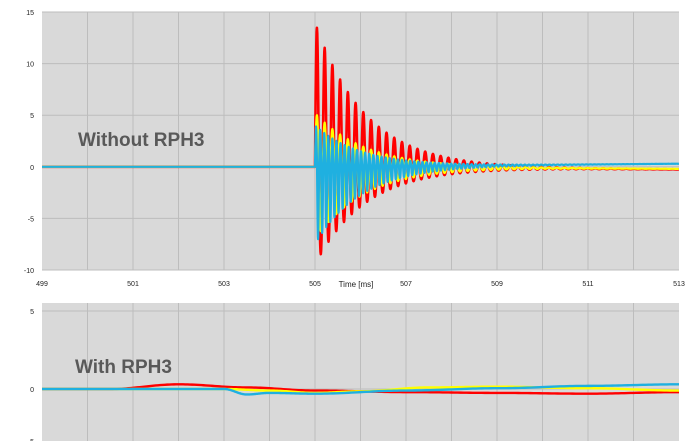 The height and width of the screenshot is (446, 686). I want to click on annotation-with-rph3: With RPH3, so click(123, 367).